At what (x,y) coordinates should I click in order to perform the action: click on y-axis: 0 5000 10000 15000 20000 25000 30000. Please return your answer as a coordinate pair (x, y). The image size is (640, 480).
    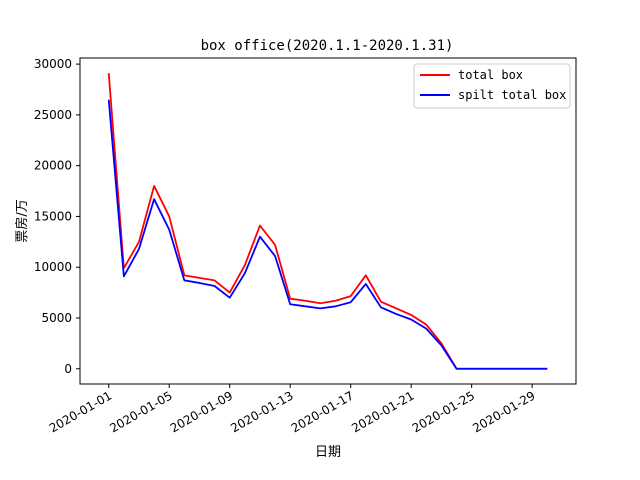
    Looking at the image, I should click on (57, 216).